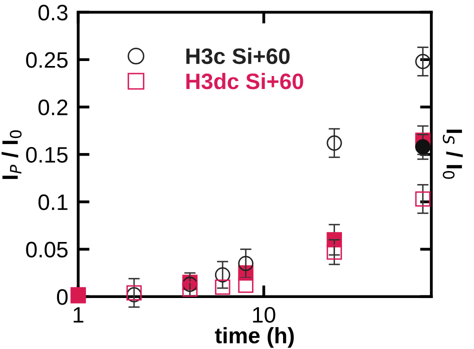 The height and width of the screenshot is (349, 474). What do you see at coordinates (79, 314) in the screenshot?
I see `x-tick-label: 1` at bounding box center [79, 314].